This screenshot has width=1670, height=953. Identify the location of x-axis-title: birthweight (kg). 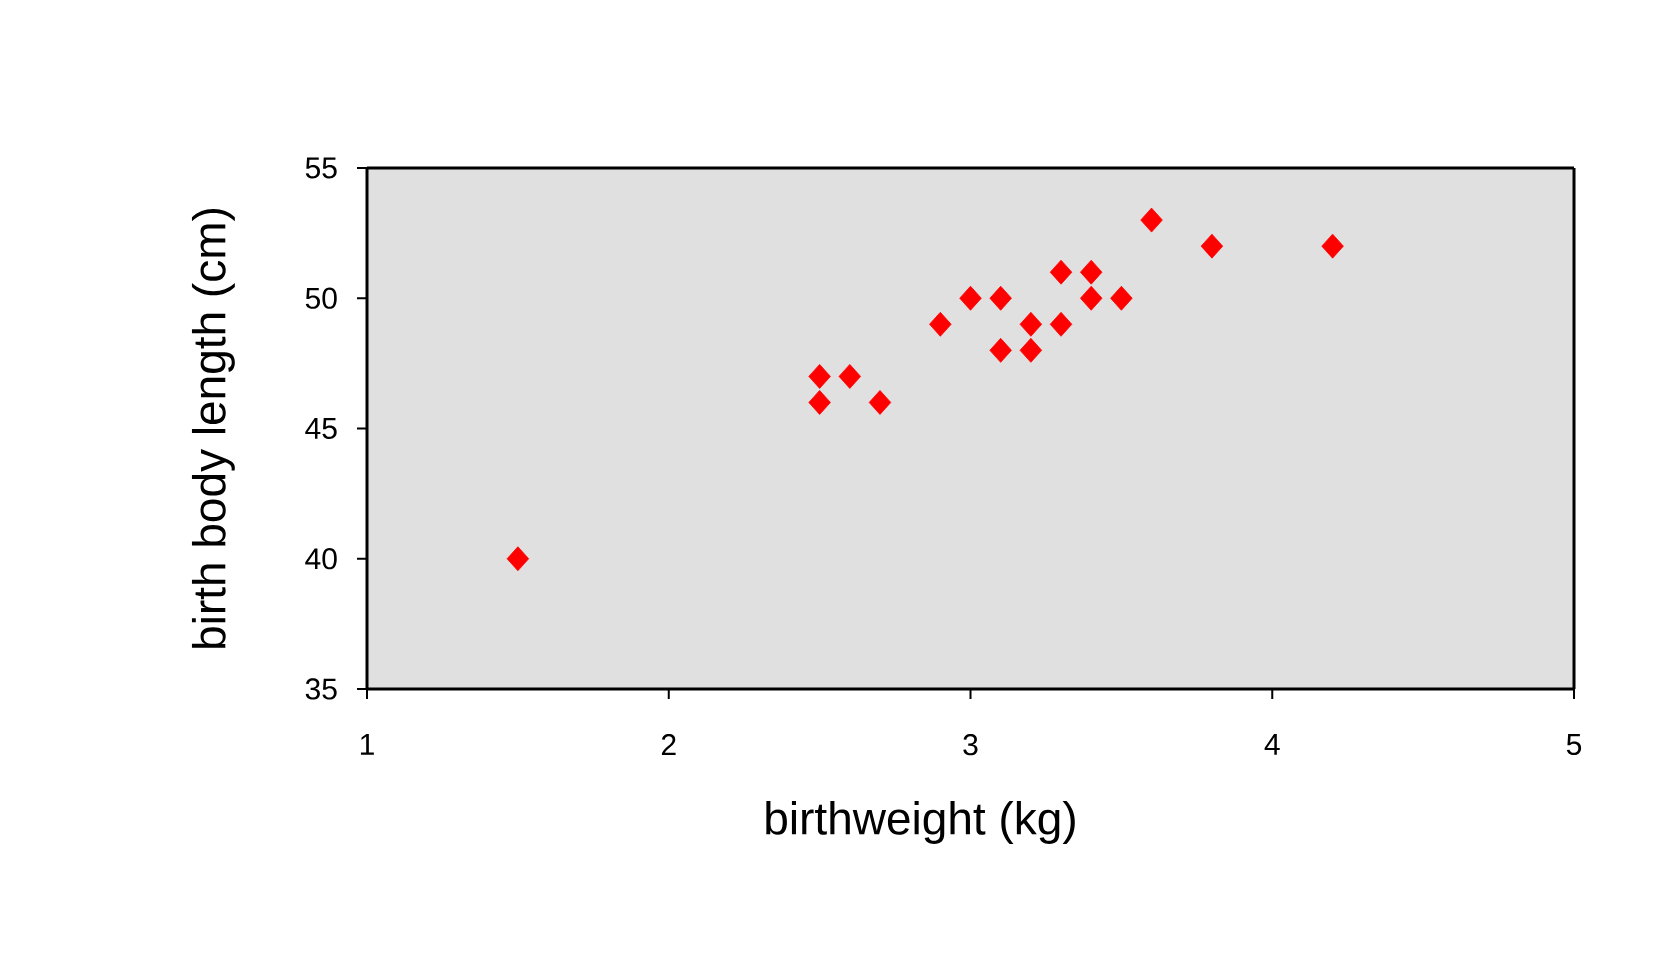
(920, 822).